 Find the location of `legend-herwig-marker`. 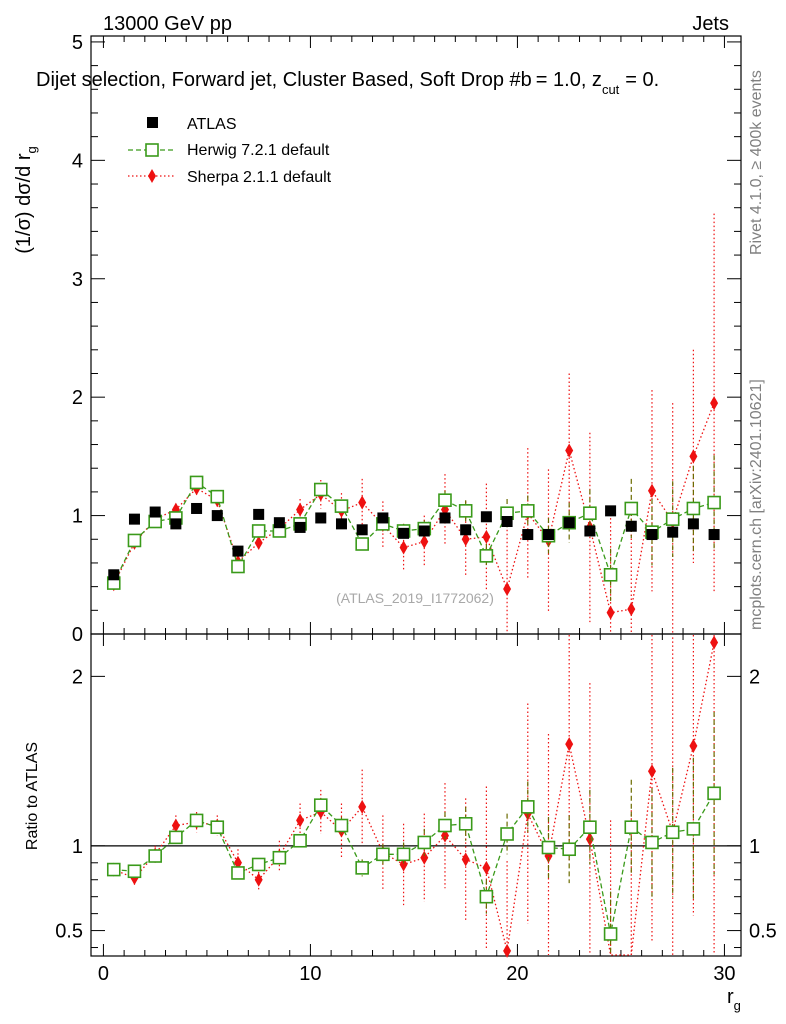

legend-herwig-marker is located at coordinates (152, 150).